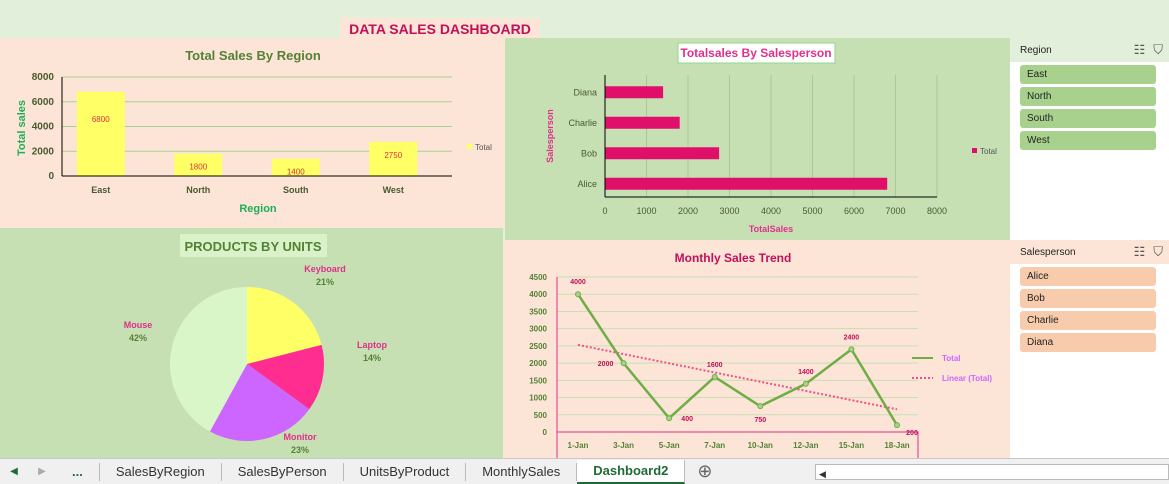 This screenshot has height=484, width=1169. What do you see at coordinates (522, 471) in the screenshot?
I see `tab-monthly-sales: MonthlySales` at bounding box center [522, 471].